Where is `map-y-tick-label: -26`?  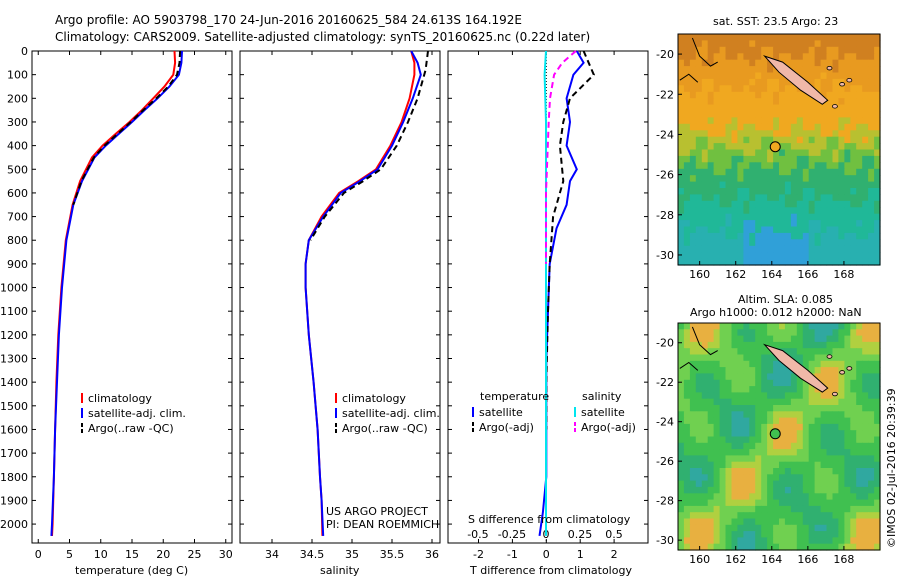 map-y-tick-label: -26 is located at coordinates (665, 175).